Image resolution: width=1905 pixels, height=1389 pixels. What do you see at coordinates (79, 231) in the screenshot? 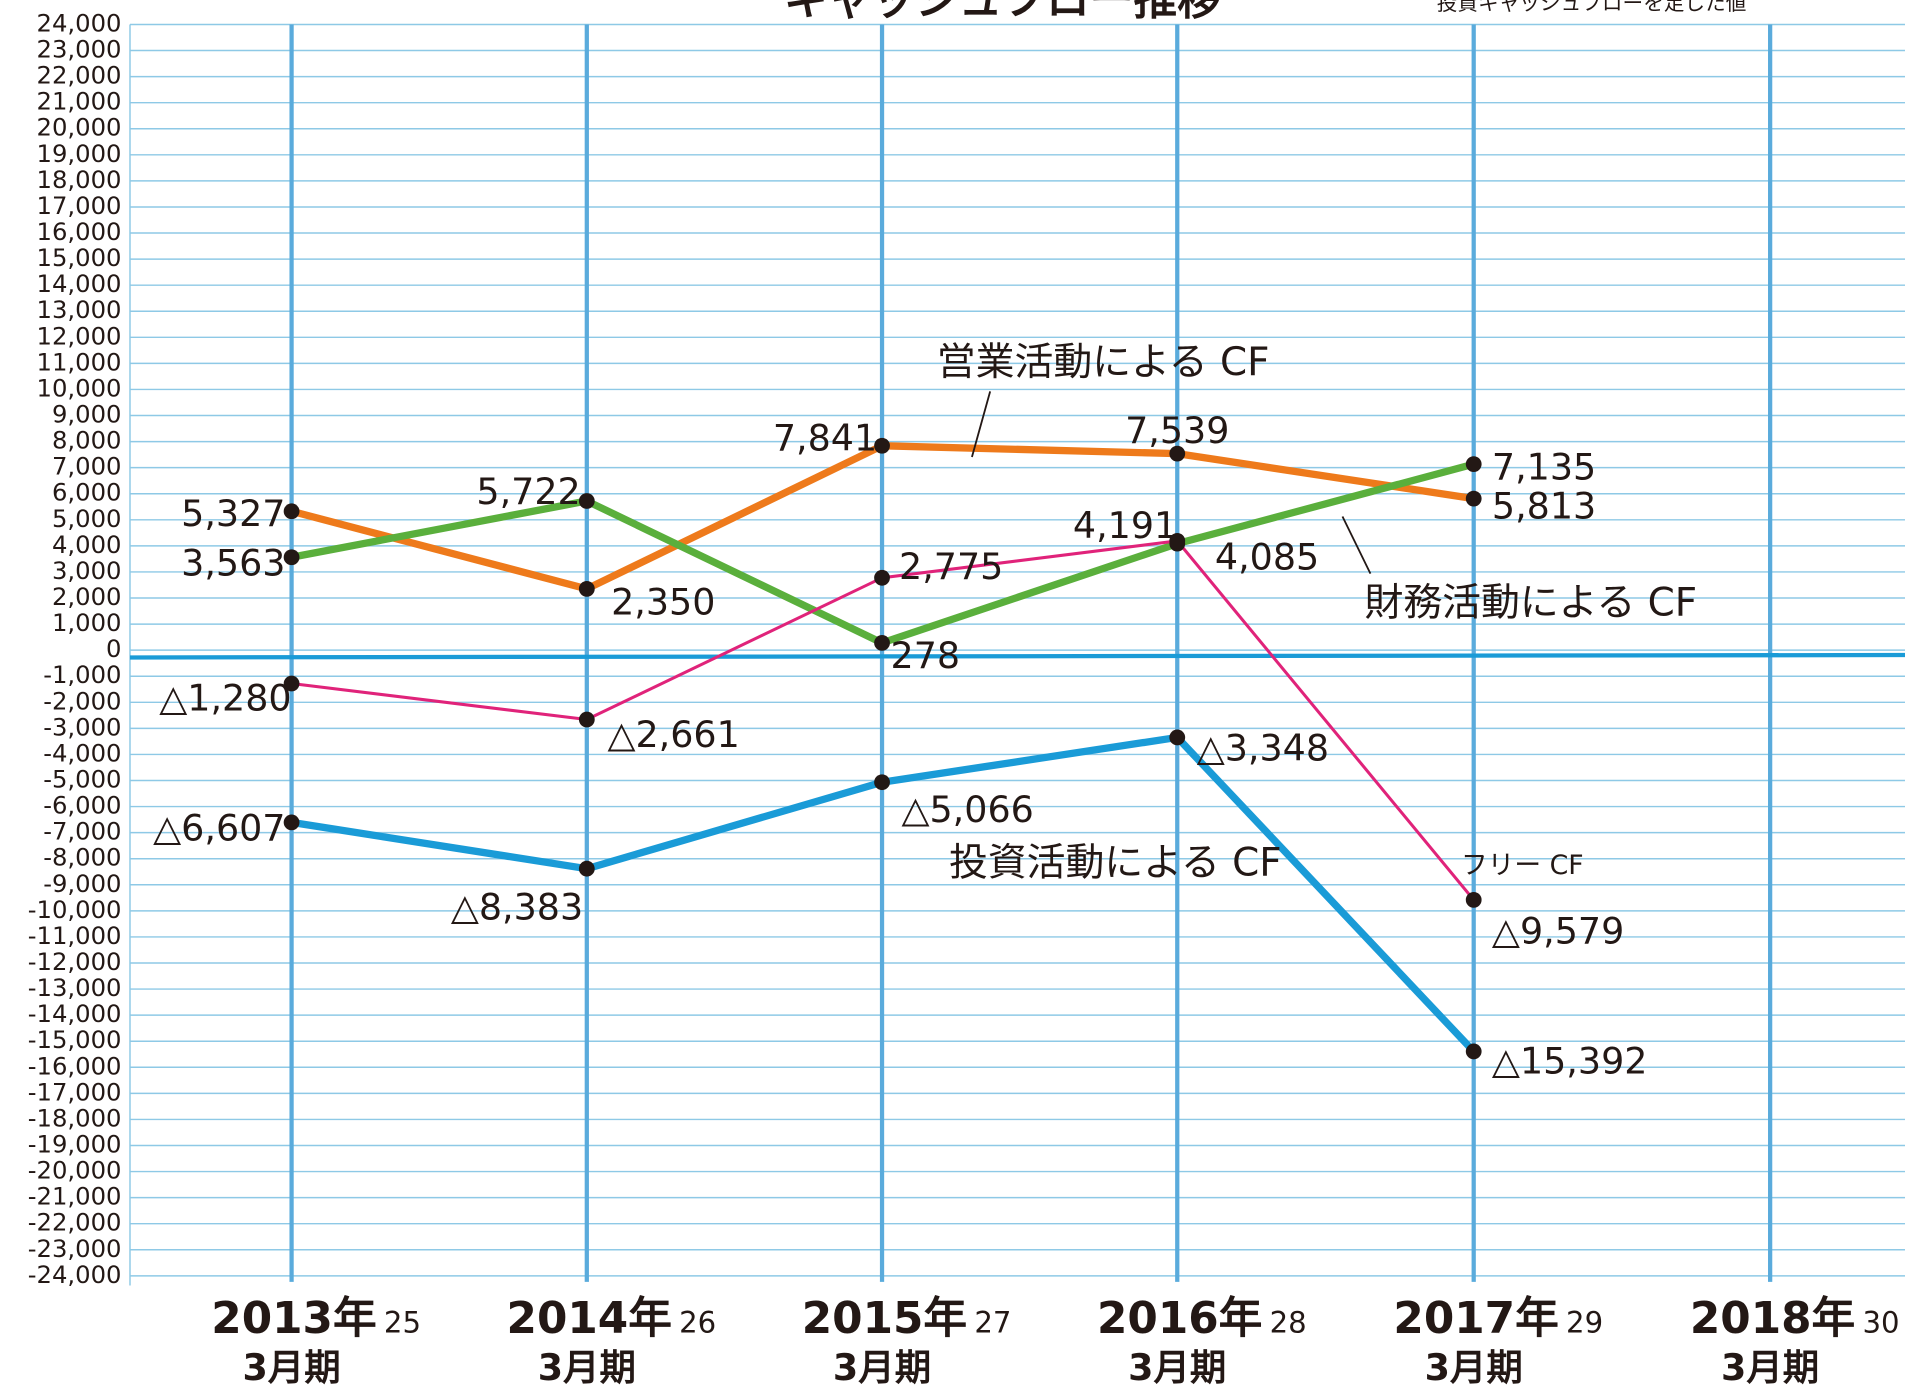
I see `y-tick-label: 16,000` at bounding box center [79, 231].